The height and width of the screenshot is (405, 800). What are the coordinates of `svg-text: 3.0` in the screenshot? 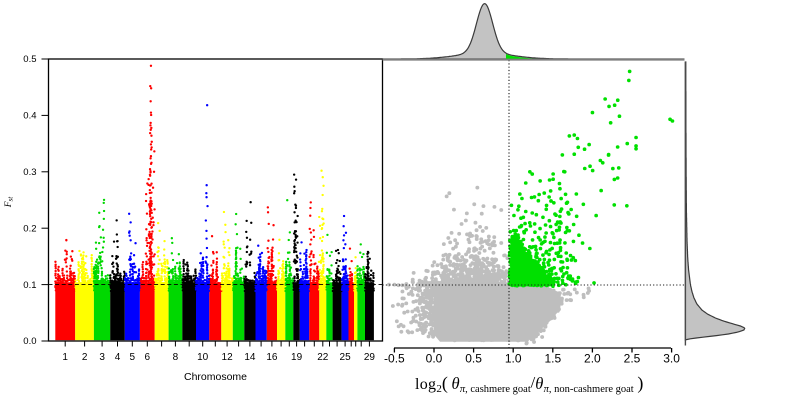 It's located at (671, 359).